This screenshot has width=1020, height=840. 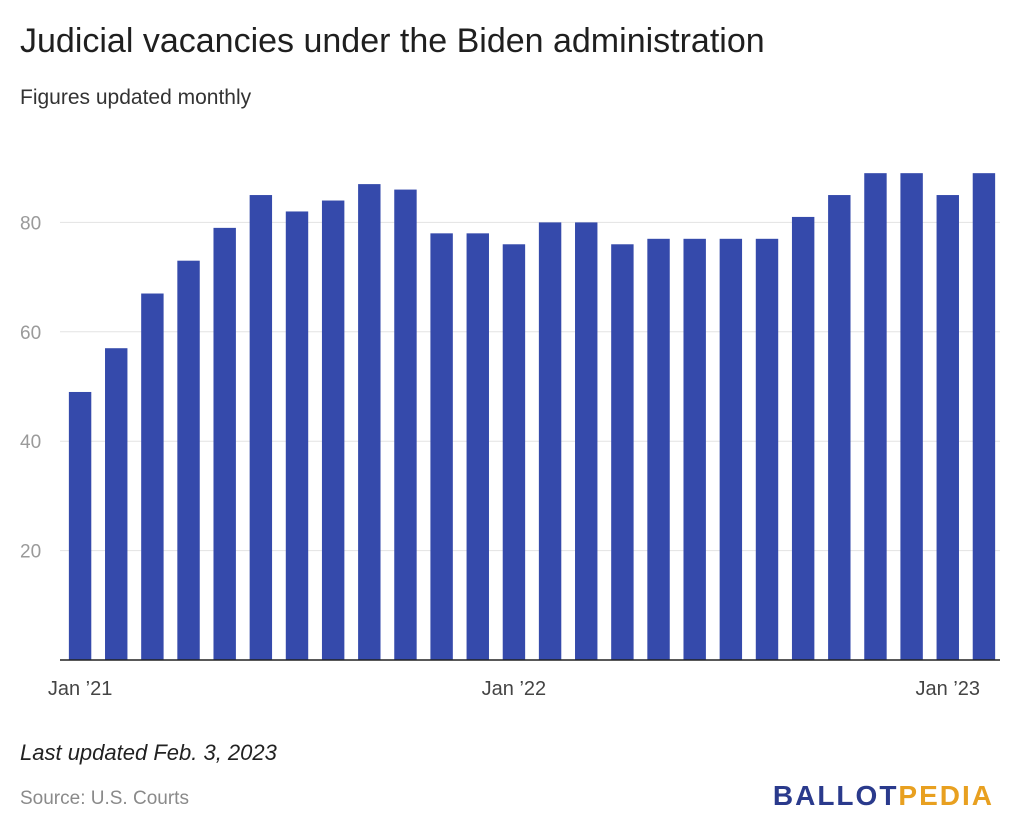 What do you see at coordinates (148, 752) in the screenshot?
I see `last-updated-note: Last updated Feb. 3, 2023` at bounding box center [148, 752].